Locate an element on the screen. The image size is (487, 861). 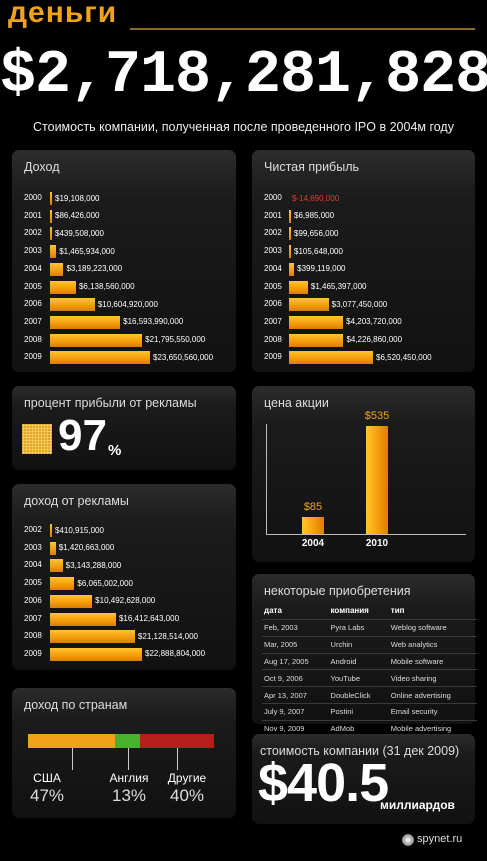
country-name: Англия is located at coordinates (129, 778).